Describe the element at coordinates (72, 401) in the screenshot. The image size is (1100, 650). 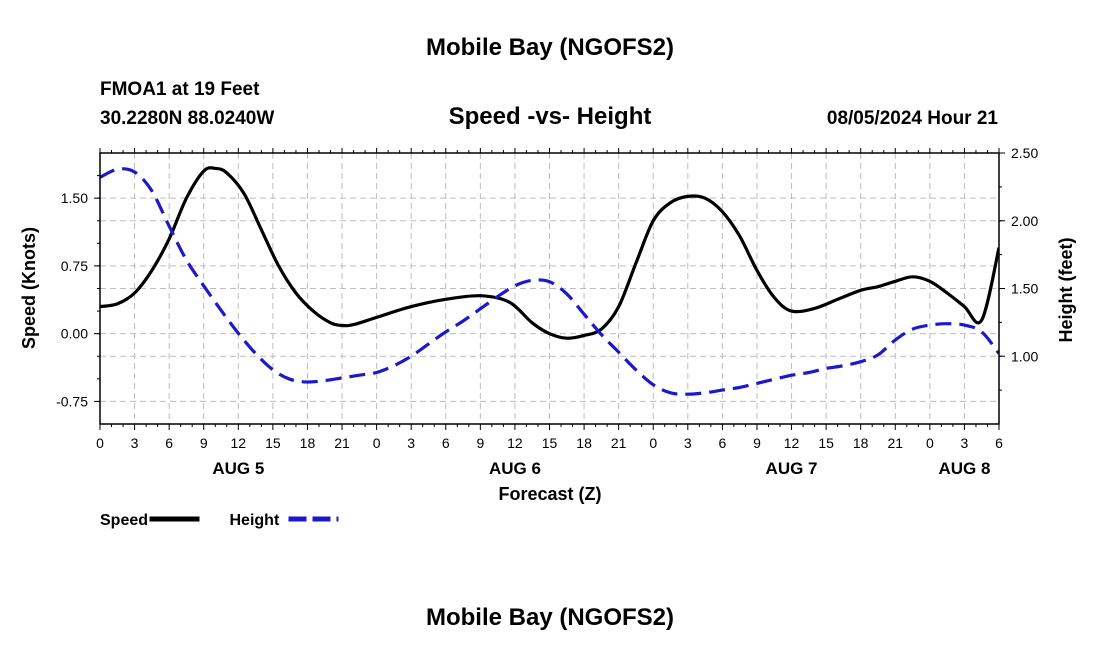
I see `y-tick-label-left: -0.75` at that location.